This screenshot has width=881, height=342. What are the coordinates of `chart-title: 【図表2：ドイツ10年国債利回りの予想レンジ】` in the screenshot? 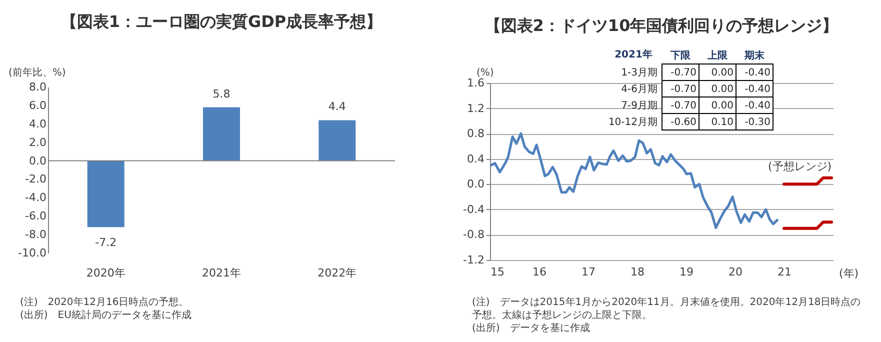 It's located at (661, 25).